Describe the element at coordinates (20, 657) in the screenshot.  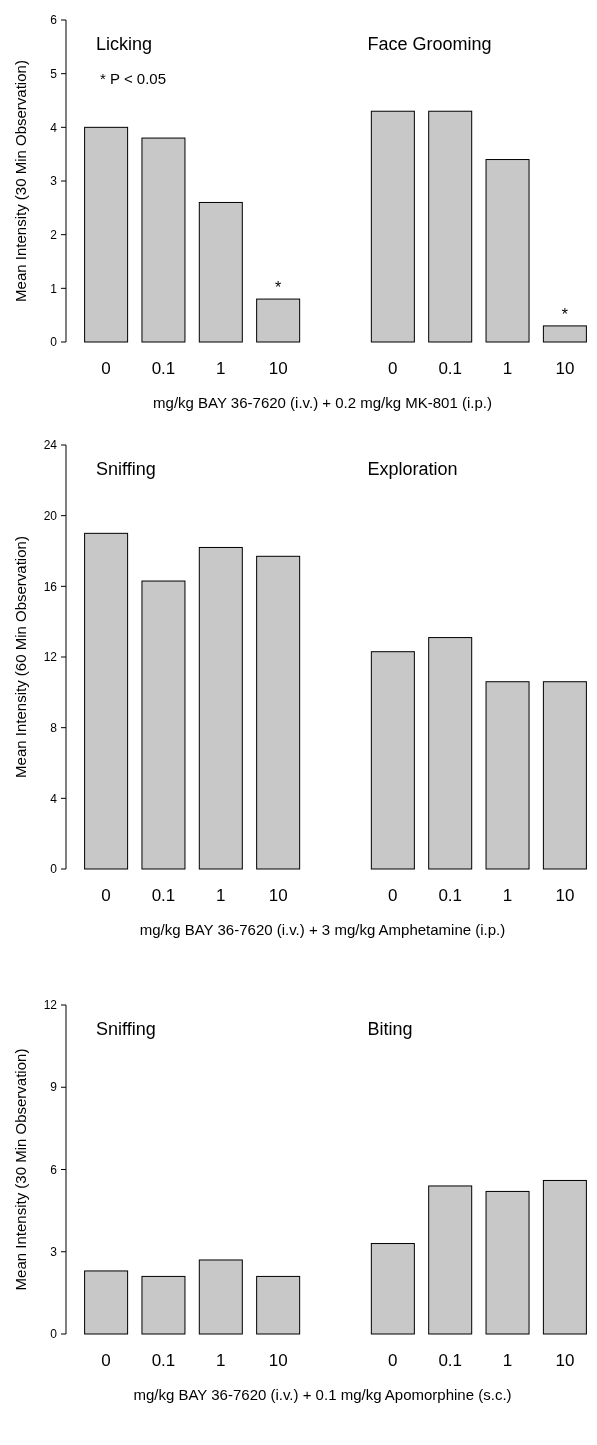
I see `y-axis-title: Mean Intensity (60 Min Observation)` at that location.